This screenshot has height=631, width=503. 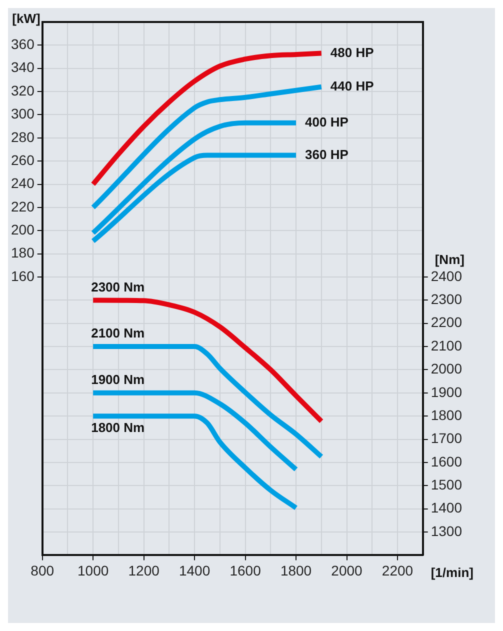 I want to click on y-tick-label: 280, so click(x=23, y=136).